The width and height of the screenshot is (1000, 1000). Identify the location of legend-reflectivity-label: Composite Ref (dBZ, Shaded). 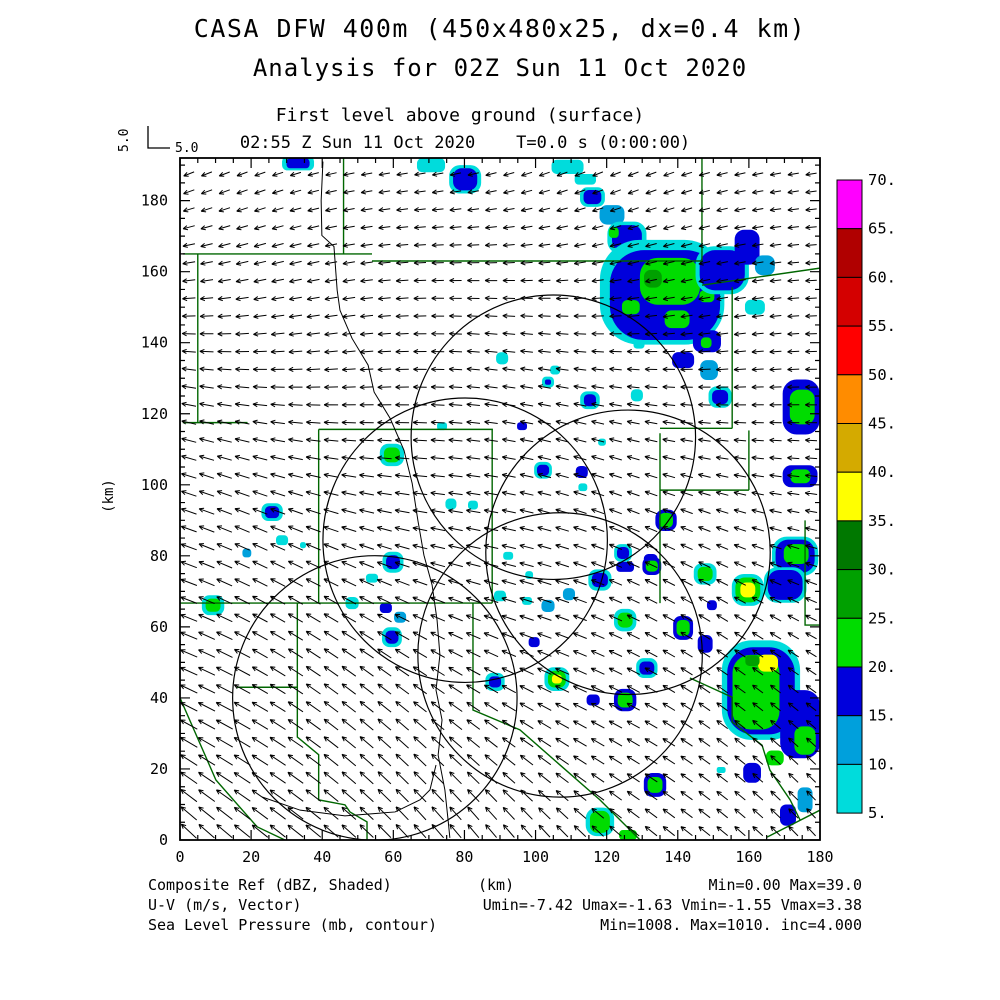
(270, 885).